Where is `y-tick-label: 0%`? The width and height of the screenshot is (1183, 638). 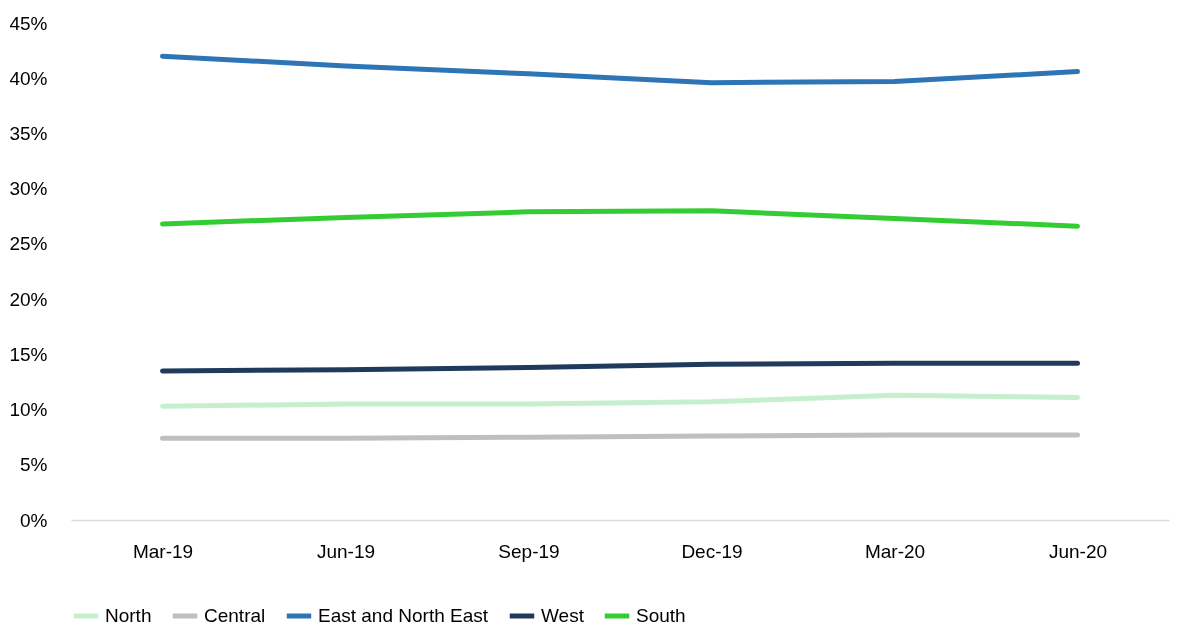
y-tick-label: 0% is located at coordinates (34, 520).